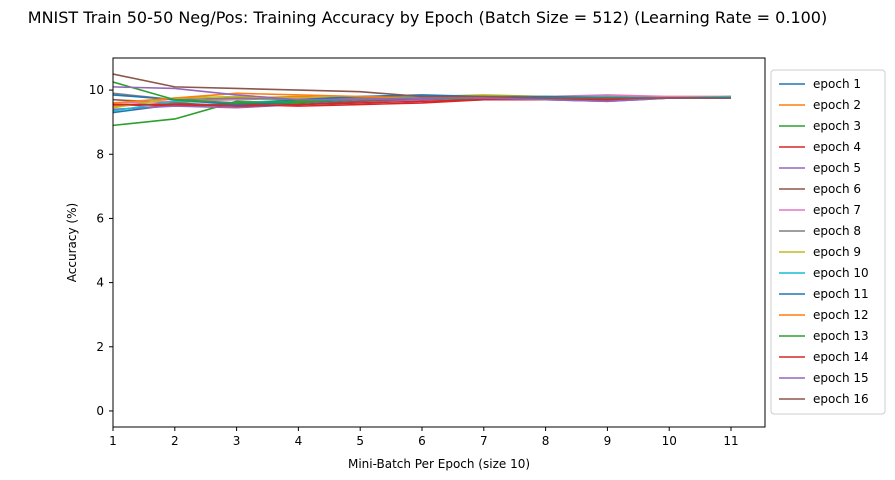 The height and width of the screenshot is (480, 895). What do you see at coordinates (100, 218) in the screenshot?
I see `y-tick-label: 6` at bounding box center [100, 218].